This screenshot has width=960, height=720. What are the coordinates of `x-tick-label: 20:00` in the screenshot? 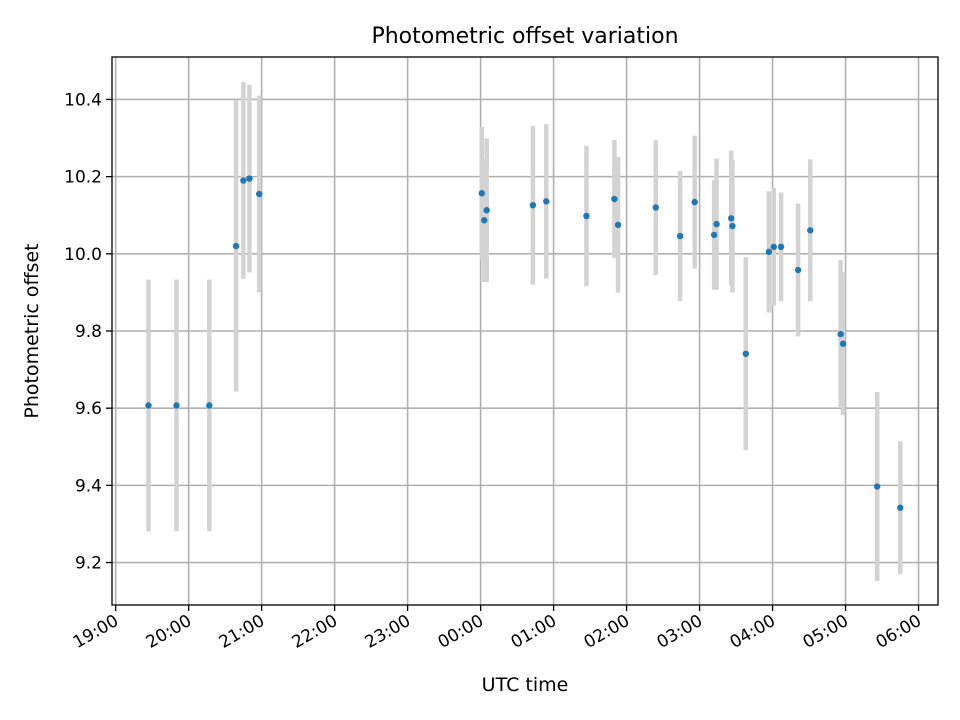 It's located at (169, 632).